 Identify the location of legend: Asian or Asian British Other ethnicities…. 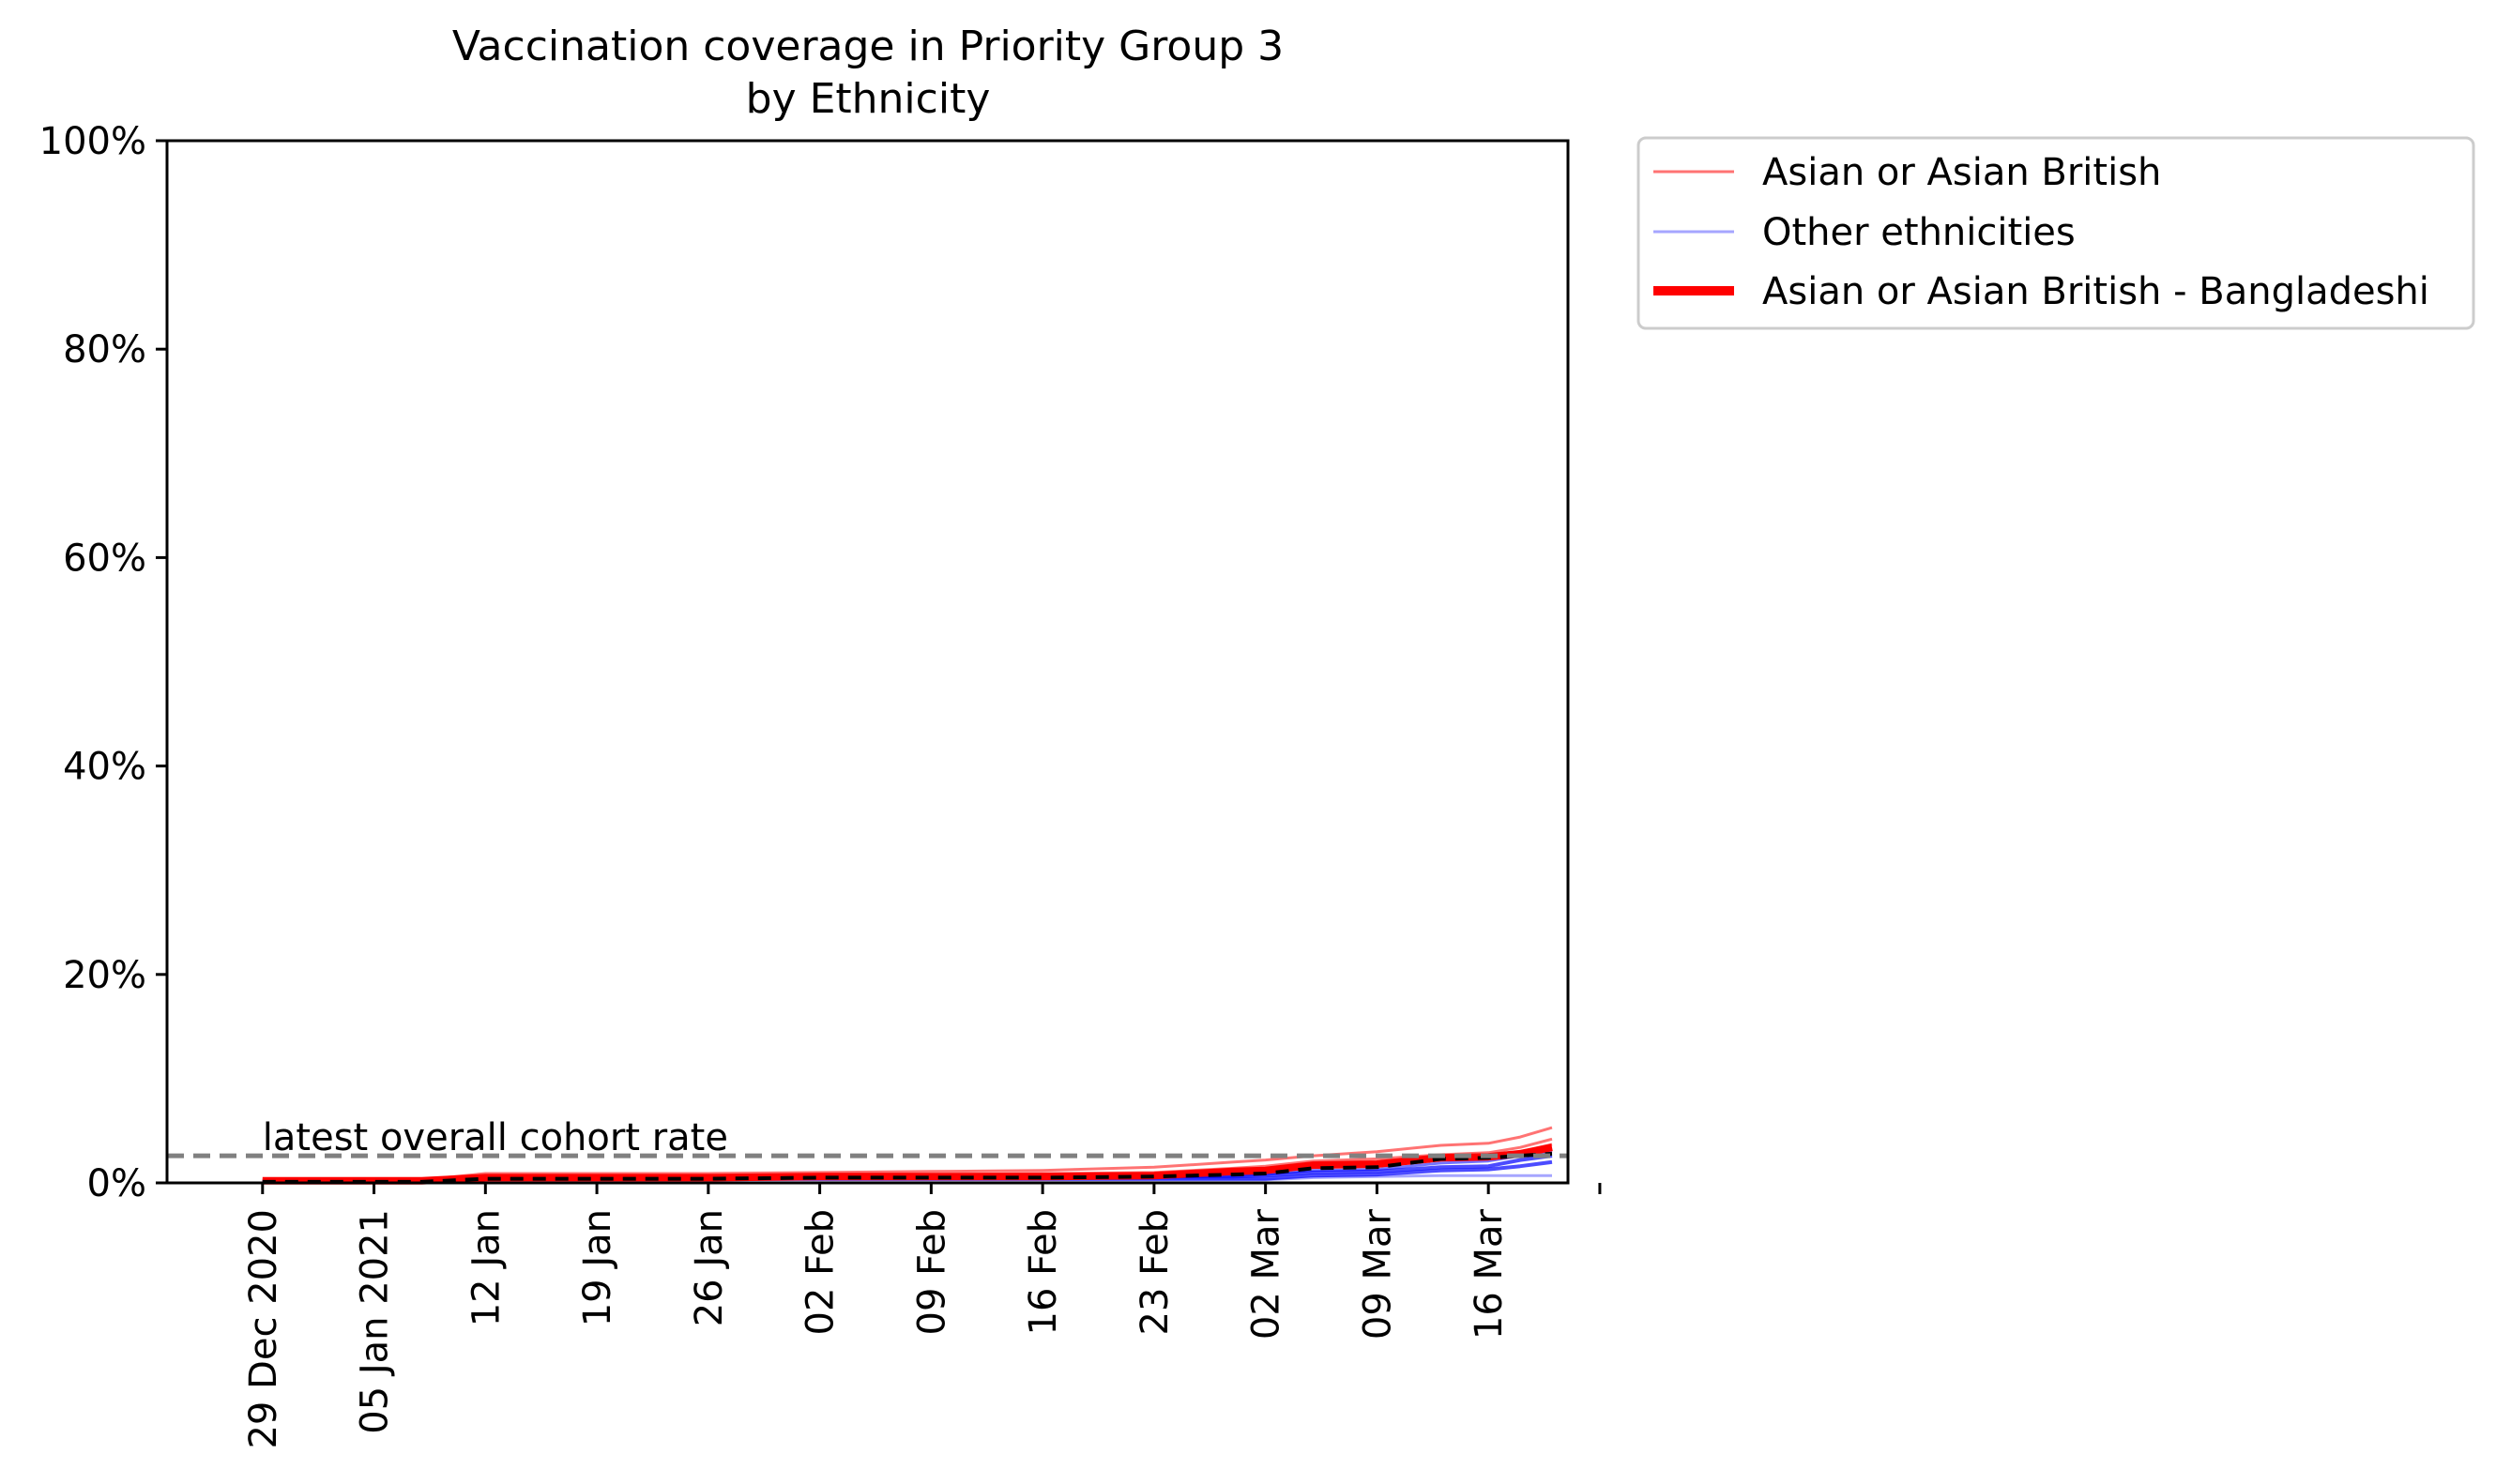
(2055, 233).